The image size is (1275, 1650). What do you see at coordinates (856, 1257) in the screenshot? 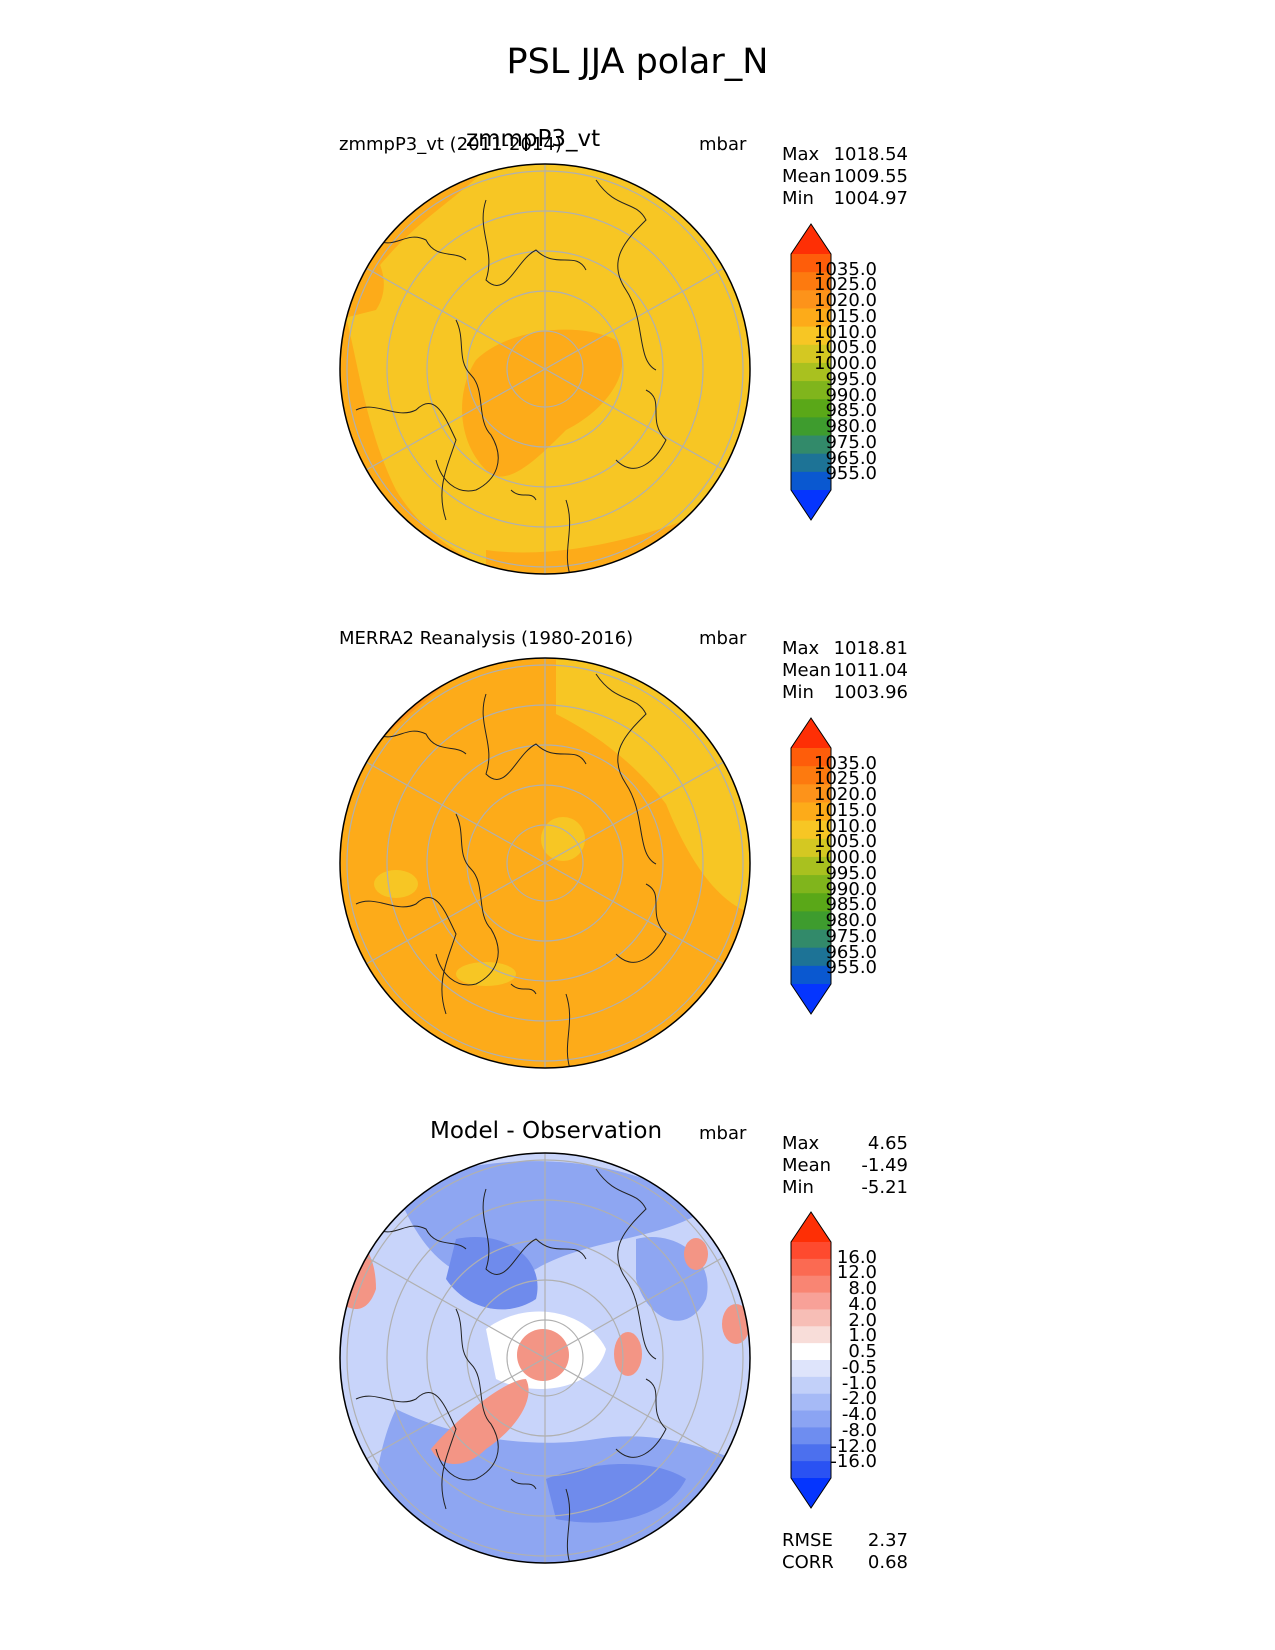
I see `panel3-colorbar-tick: 16.0` at bounding box center [856, 1257].